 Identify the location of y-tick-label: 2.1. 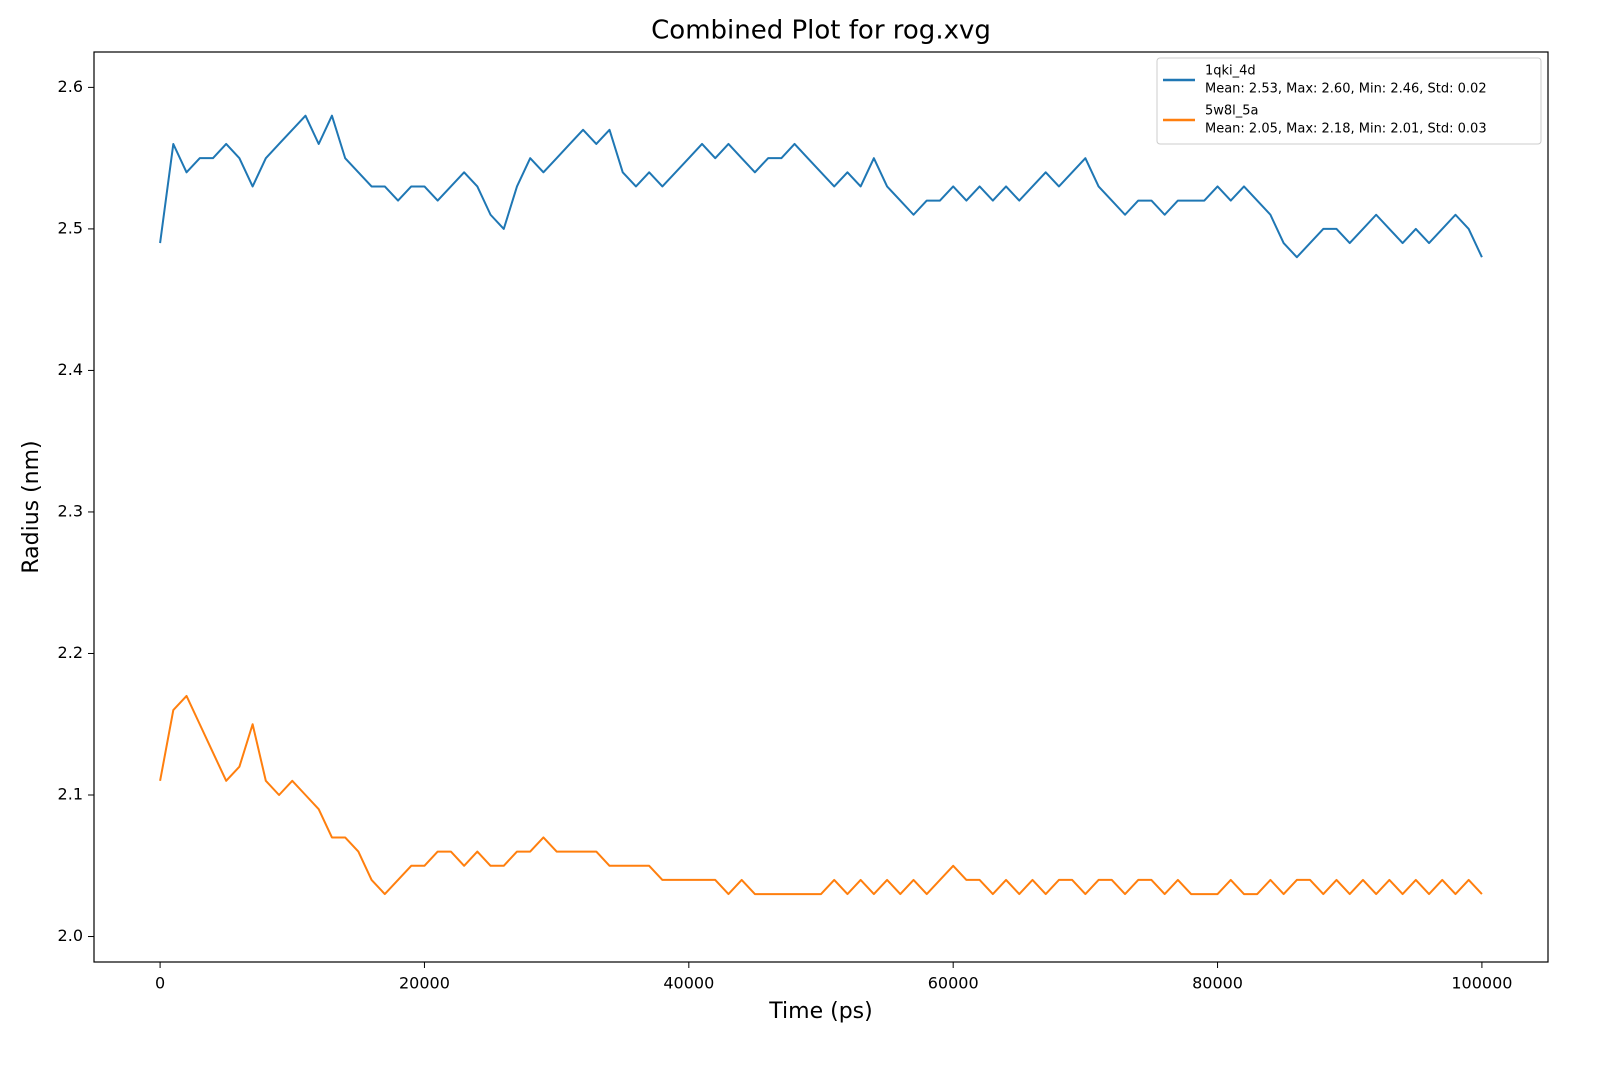
(70, 794).